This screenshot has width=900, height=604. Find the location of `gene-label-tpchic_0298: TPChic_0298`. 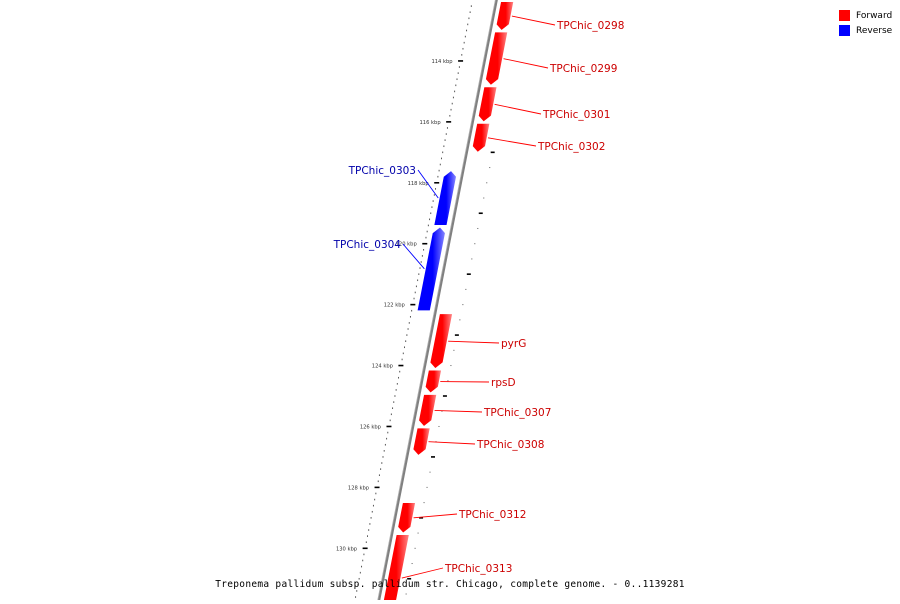

gene-label-tpchic_0298: TPChic_0298 is located at coordinates (590, 26).